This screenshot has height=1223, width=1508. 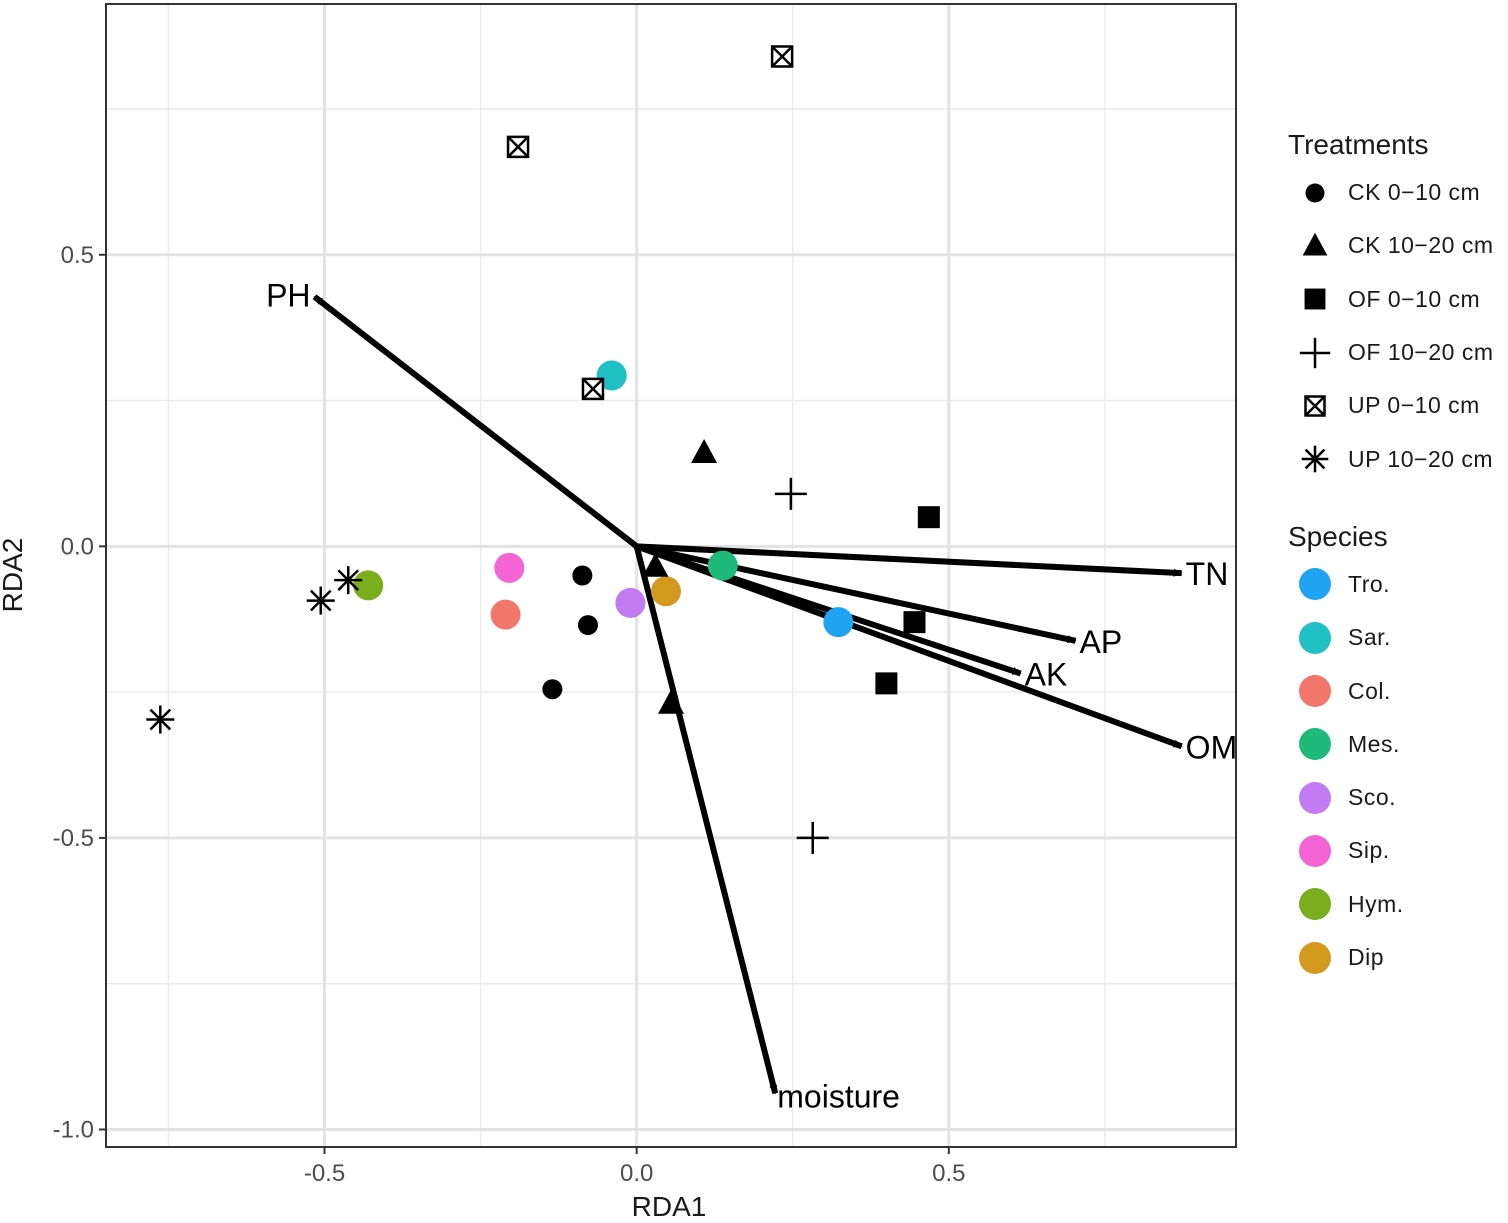 I want to click on legend-shape-circle, so click(x=1315, y=193).